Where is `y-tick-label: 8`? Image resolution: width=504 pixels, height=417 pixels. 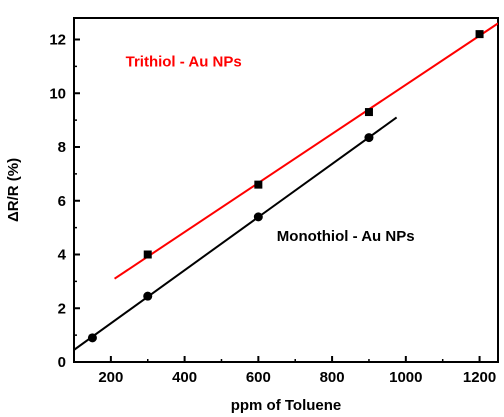
y-tick-label: 8 is located at coordinates (62, 147).